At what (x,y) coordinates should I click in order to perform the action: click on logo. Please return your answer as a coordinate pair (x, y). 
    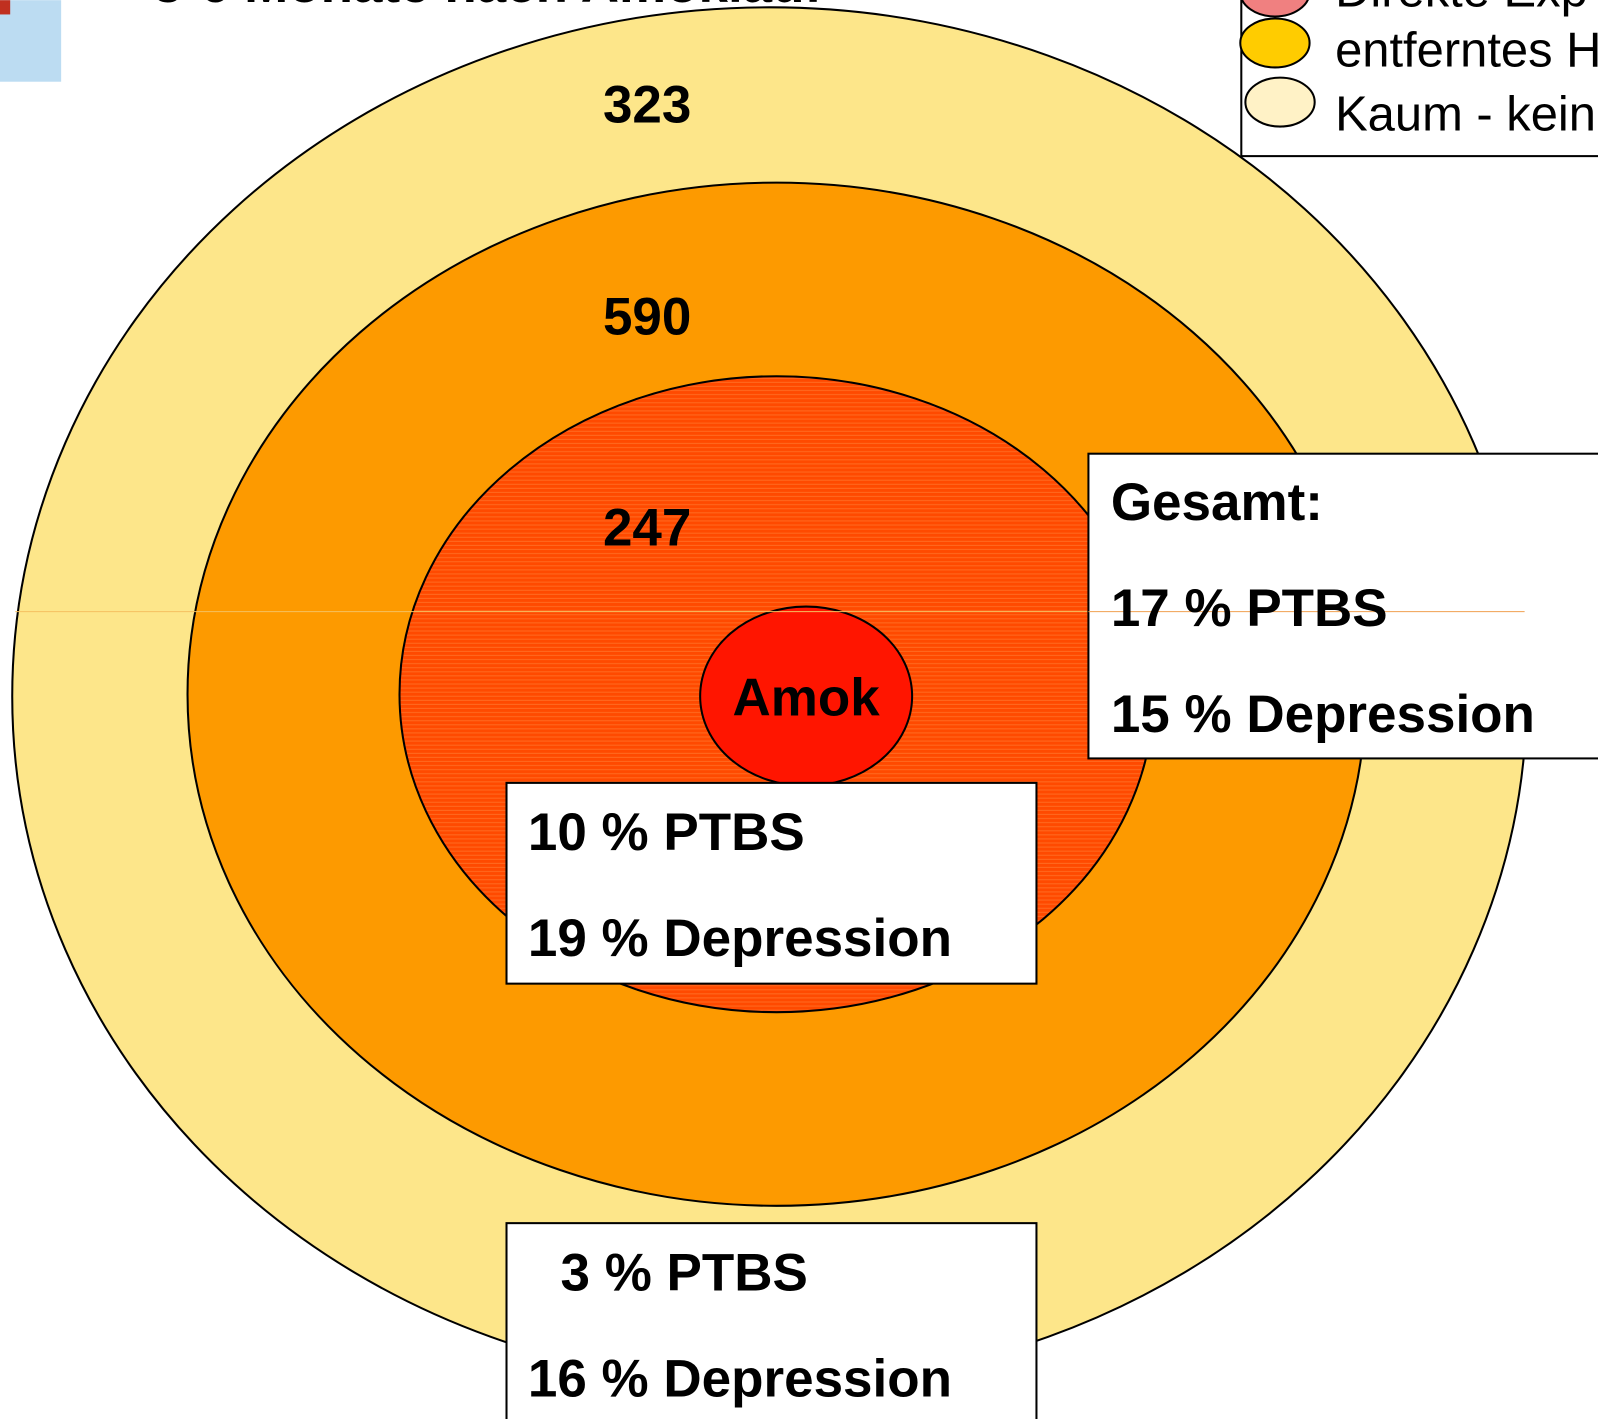
    Looking at the image, I should click on (31, 41).